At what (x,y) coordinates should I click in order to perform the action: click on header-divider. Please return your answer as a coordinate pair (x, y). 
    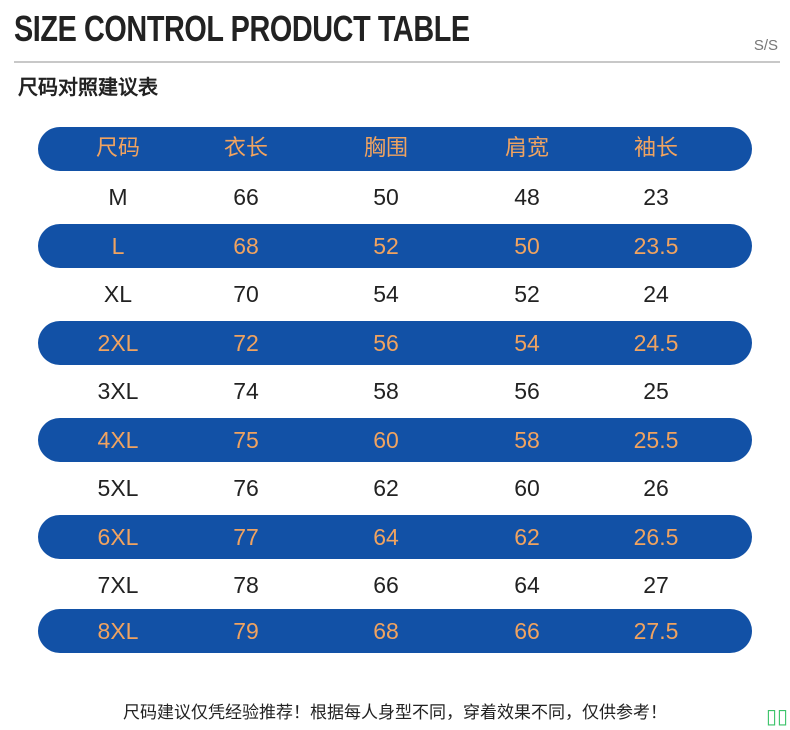
    Looking at the image, I should click on (397, 62).